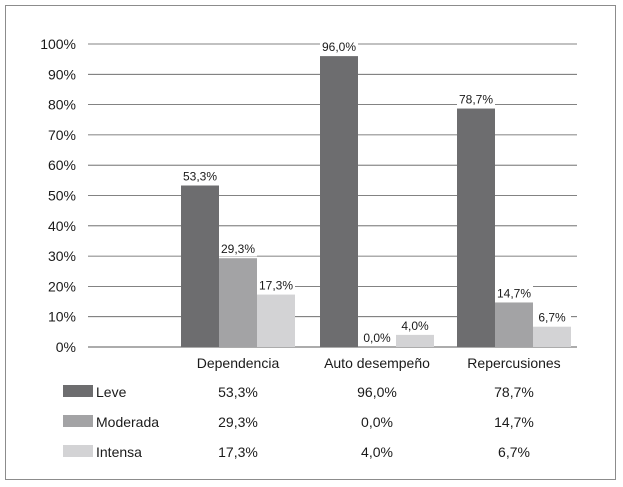  Describe the element at coordinates (514, 422) in the screenshot. I see `table-cell: 14,7%` at that location.